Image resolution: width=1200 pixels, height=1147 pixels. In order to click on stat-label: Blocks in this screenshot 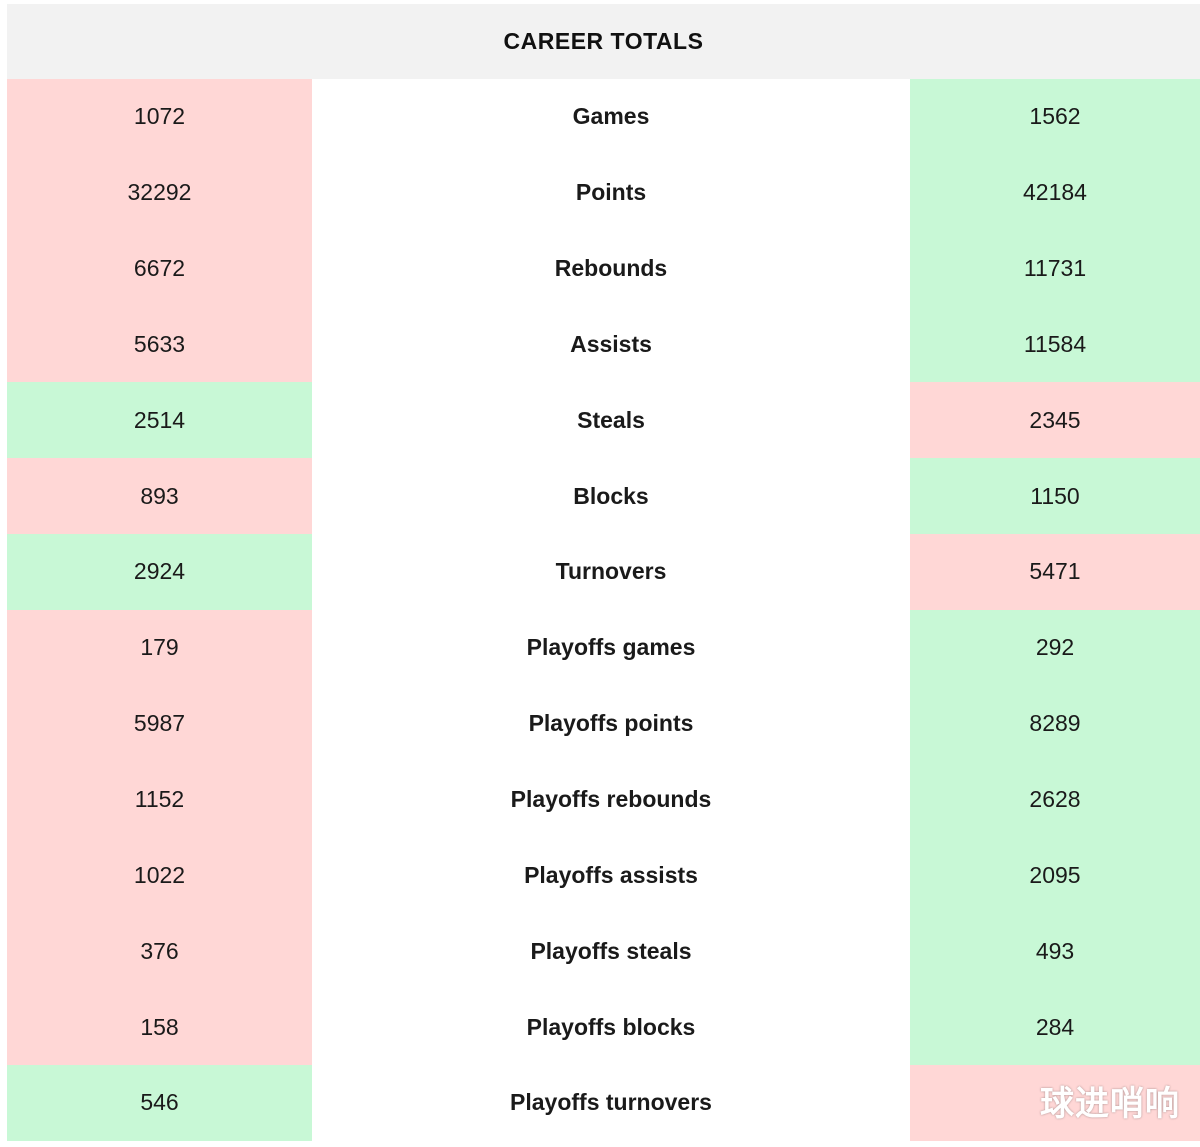, I will do `click(611, 496)`.